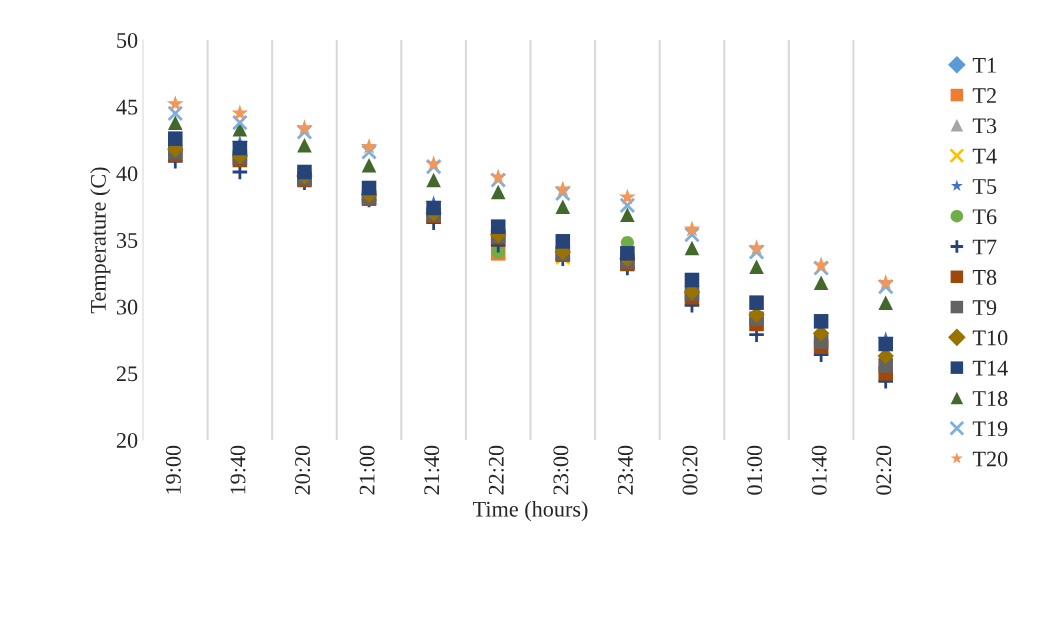 This screenshot has height=621, width=1056. What do you see at coordinates (884, 470) in the screenshot?
I see `x-tick-label: 02:20` at bounding box center [884, 470].